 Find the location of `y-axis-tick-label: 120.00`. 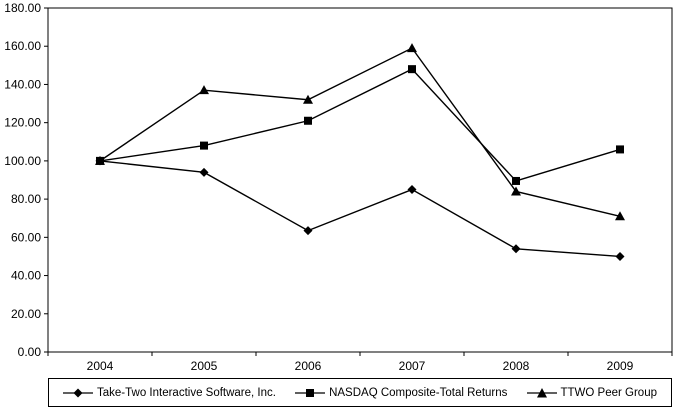

y-axis-tick-label: 120.00 is located at coordinates (22, 123).